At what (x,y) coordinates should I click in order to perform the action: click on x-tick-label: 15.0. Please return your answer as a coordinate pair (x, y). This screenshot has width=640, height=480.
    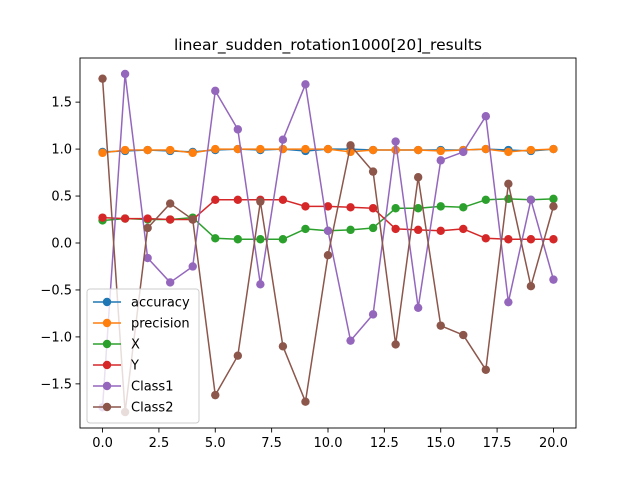
    Looking at the image, I should click on (440, 443).